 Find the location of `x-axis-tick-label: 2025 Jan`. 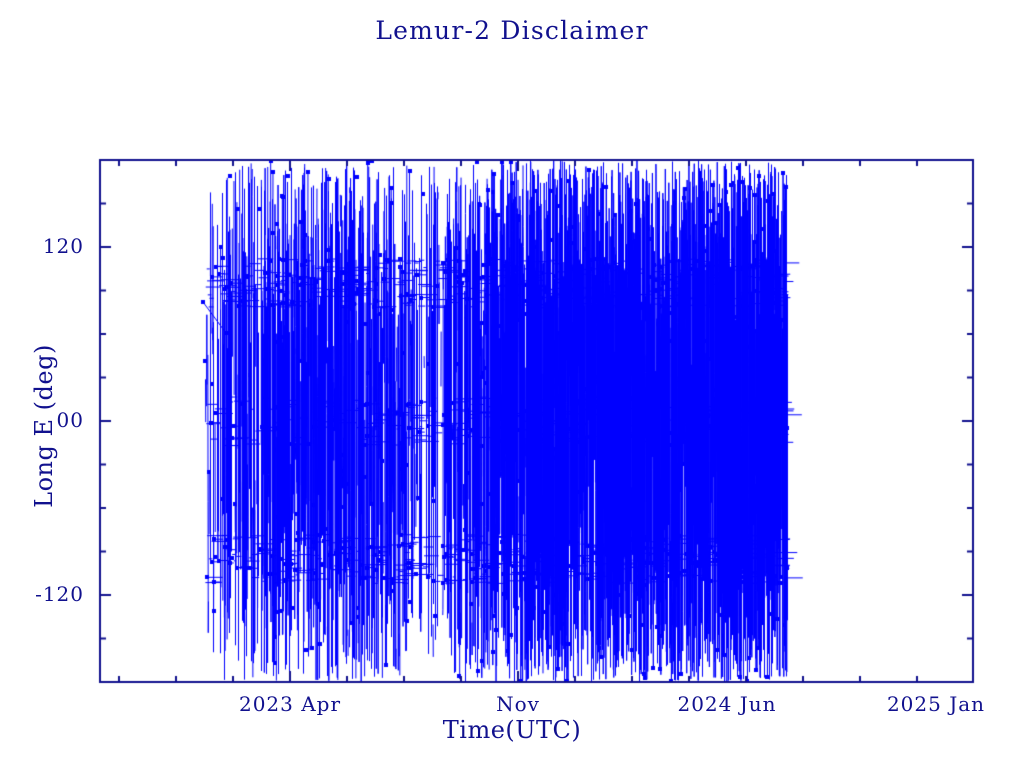

x-axis-tick-label: 2025 Jan is located at coordinates (936, 704).